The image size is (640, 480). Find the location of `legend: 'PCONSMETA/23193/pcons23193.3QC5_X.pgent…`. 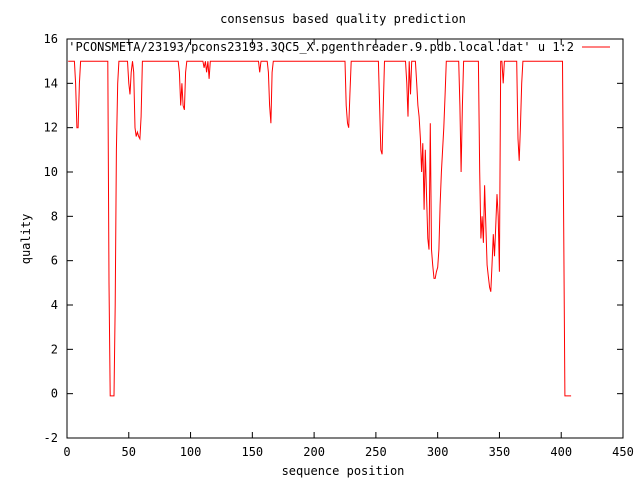

legend: 'PCONSMETA/23193/pcons23193.3QC5_X.pgent… is located at coordinates (339, 47).